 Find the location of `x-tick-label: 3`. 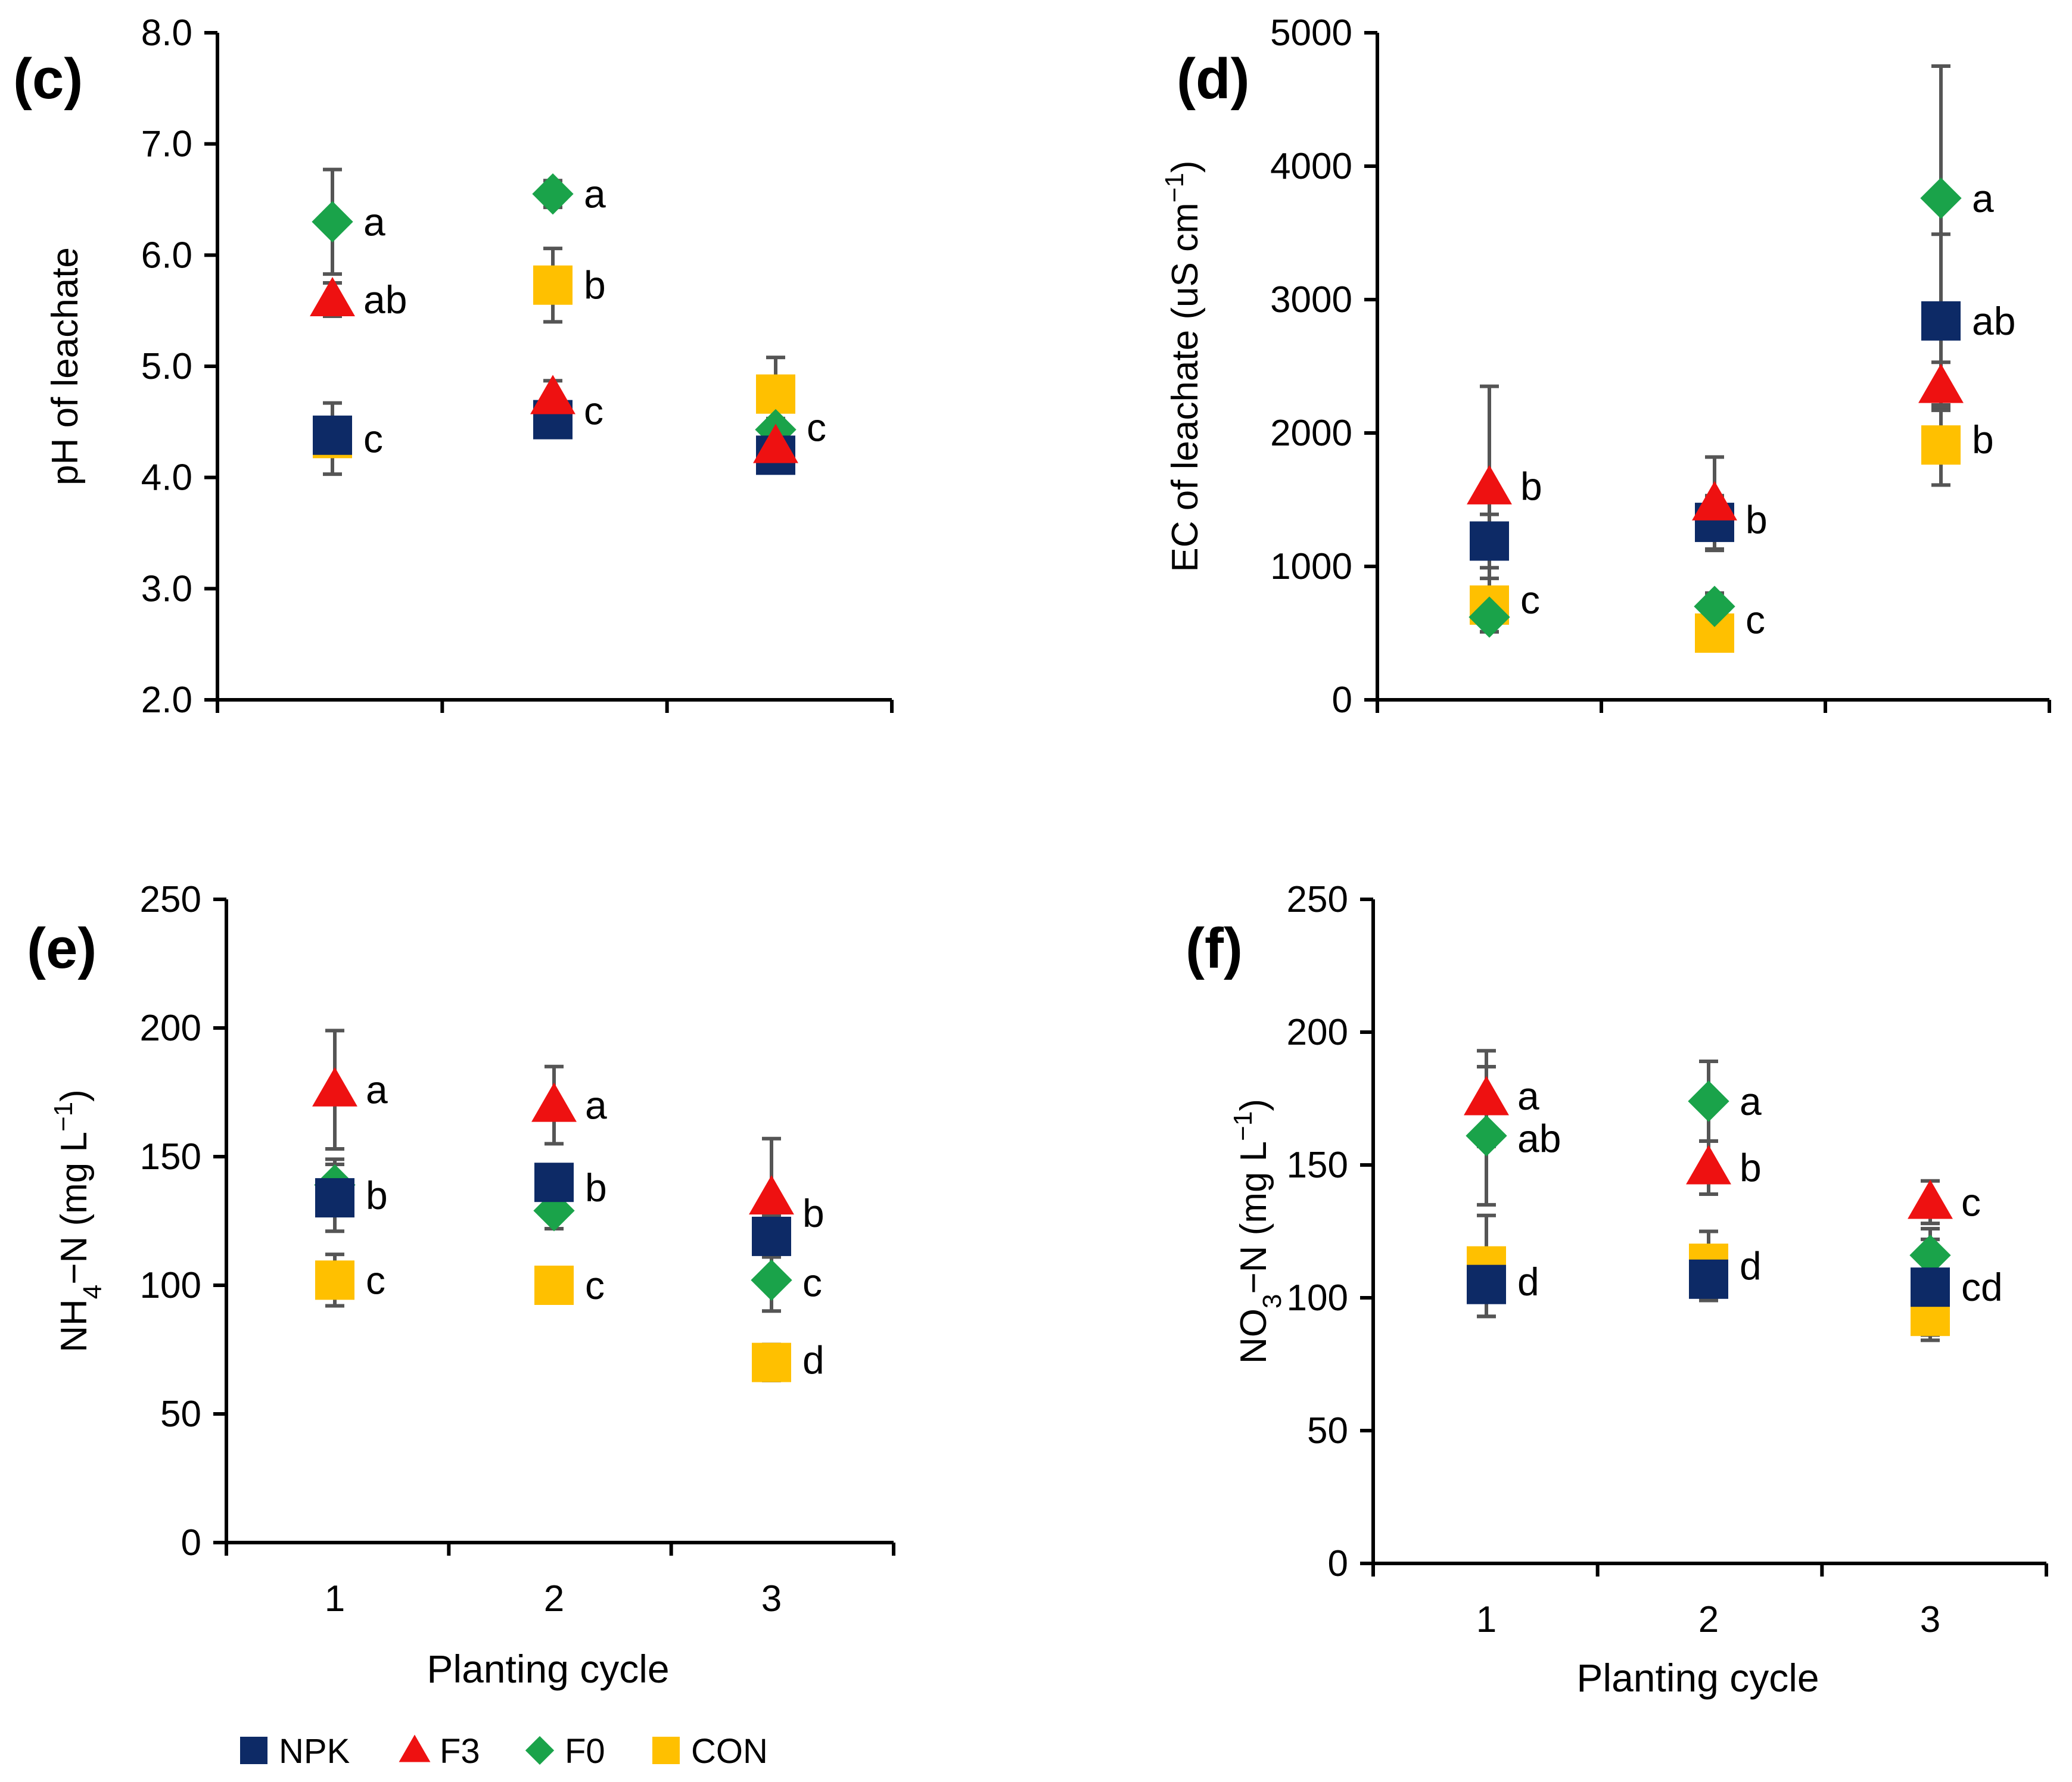

x-tick-label: 3 is located at coordinates (771, 1598).